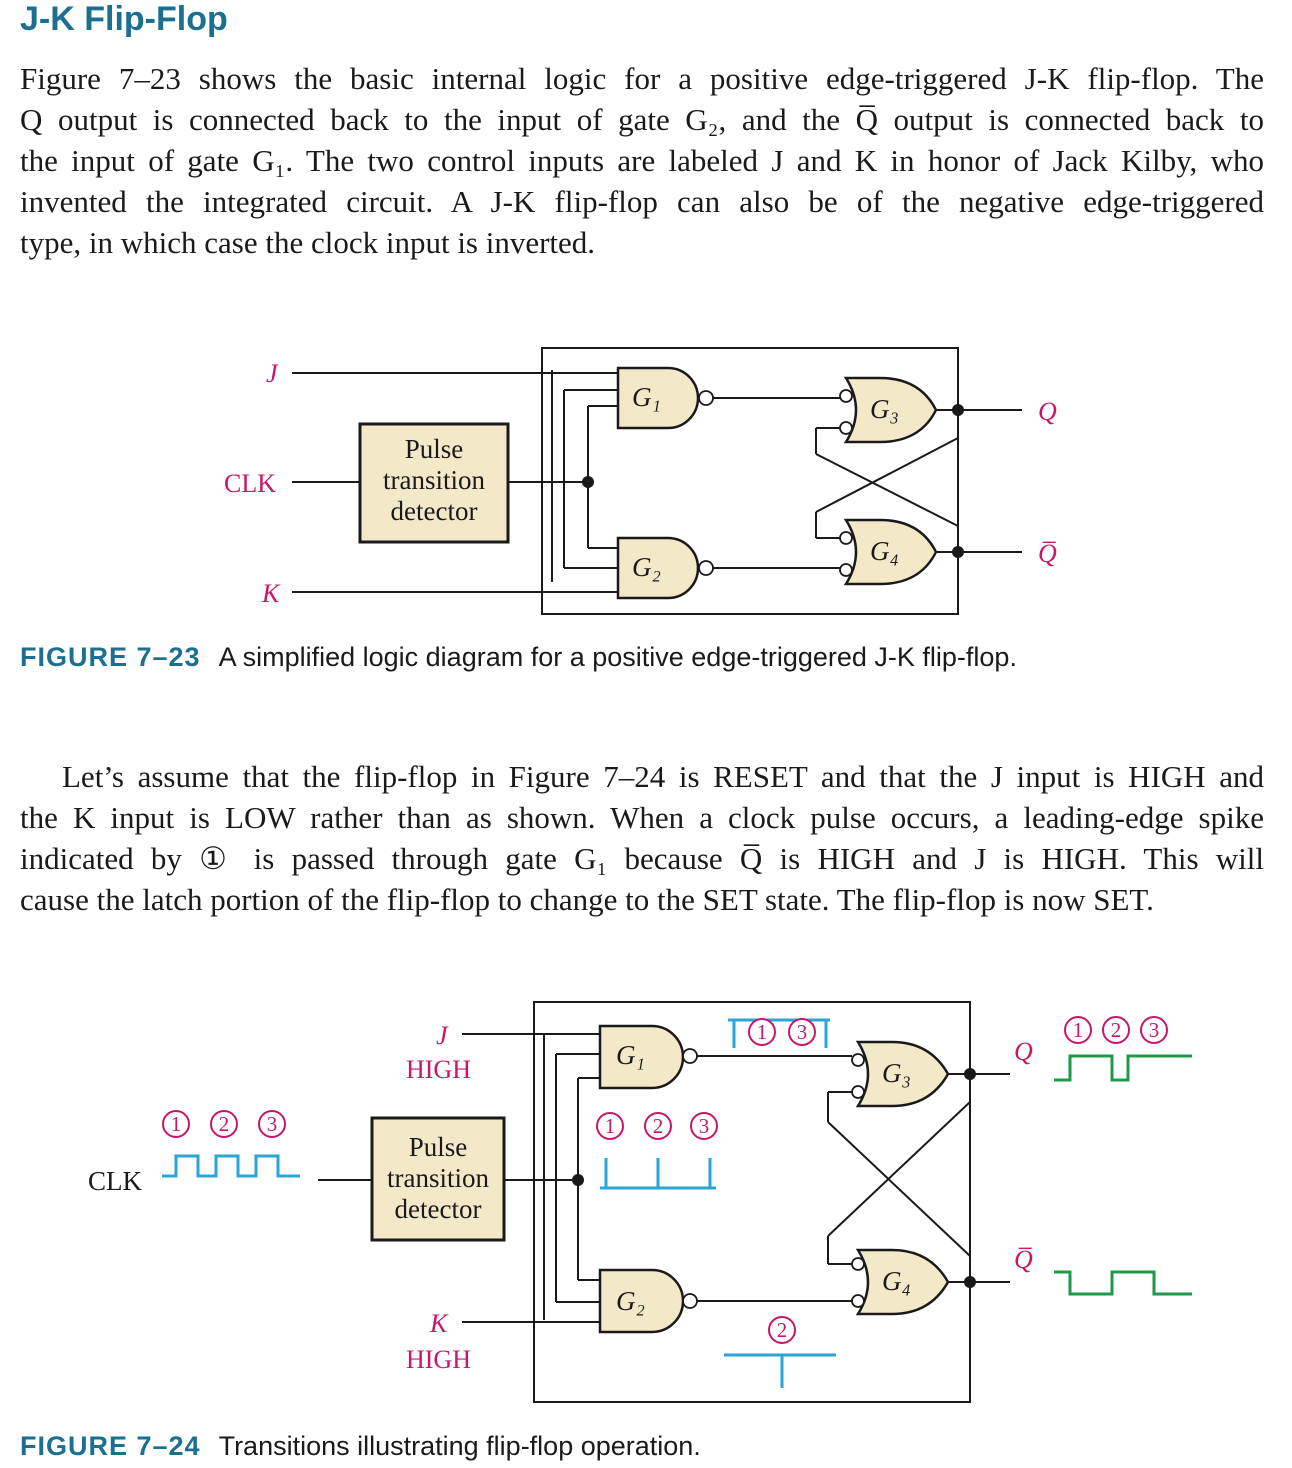  What do you see at coordinates (438, 1359) in the screenshot?
I see `k-level-label: HIGH` at bounding box center [438, 1359].